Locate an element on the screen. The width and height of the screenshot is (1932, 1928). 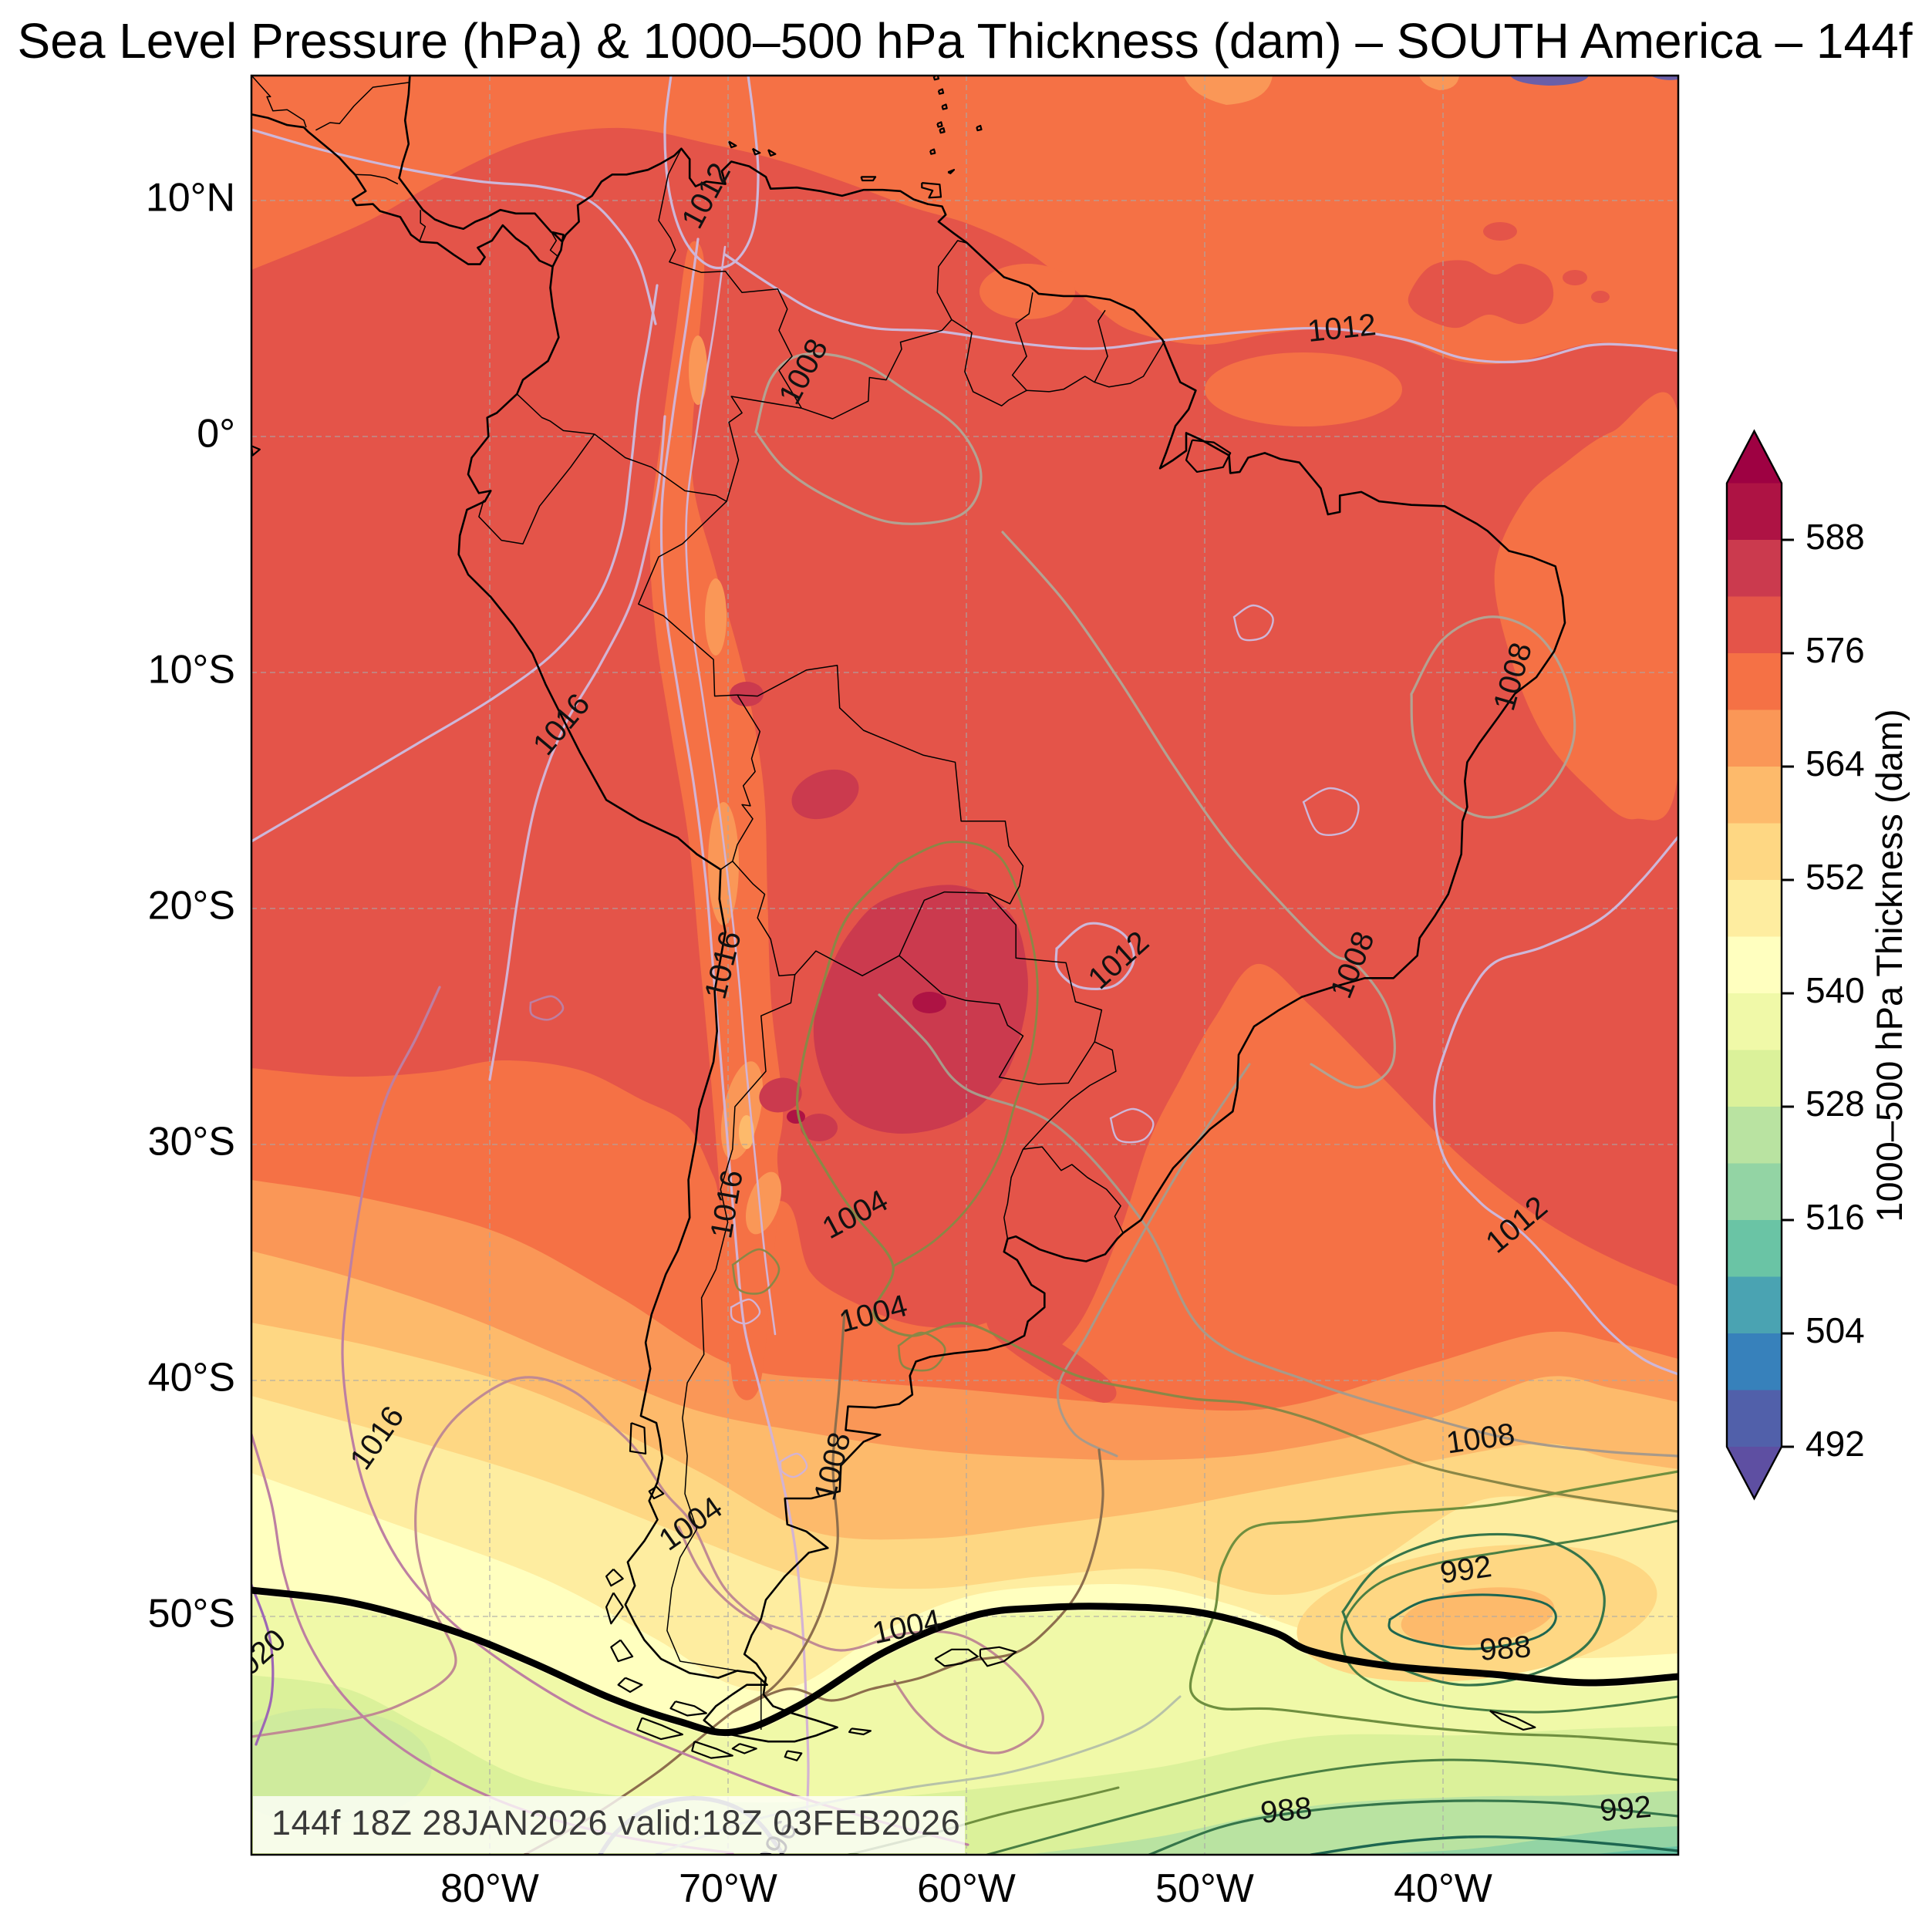
svg-text: 20°S is located at coordinates (191, 906).